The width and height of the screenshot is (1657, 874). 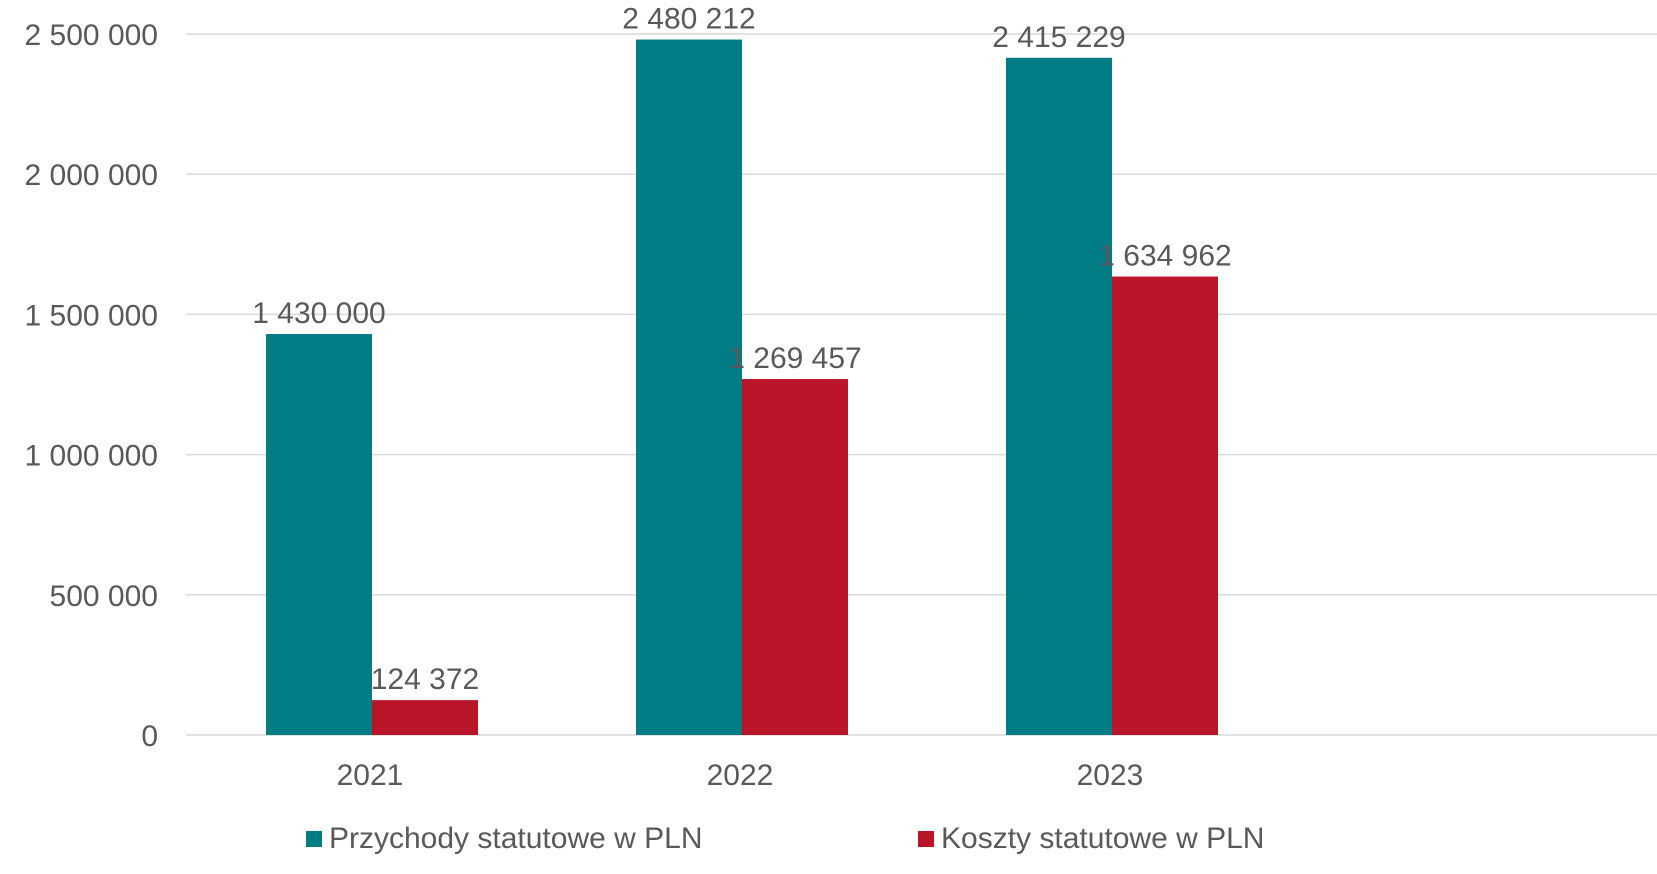 I want to click on legend-swatch-costs, so click(x=926, y=839).